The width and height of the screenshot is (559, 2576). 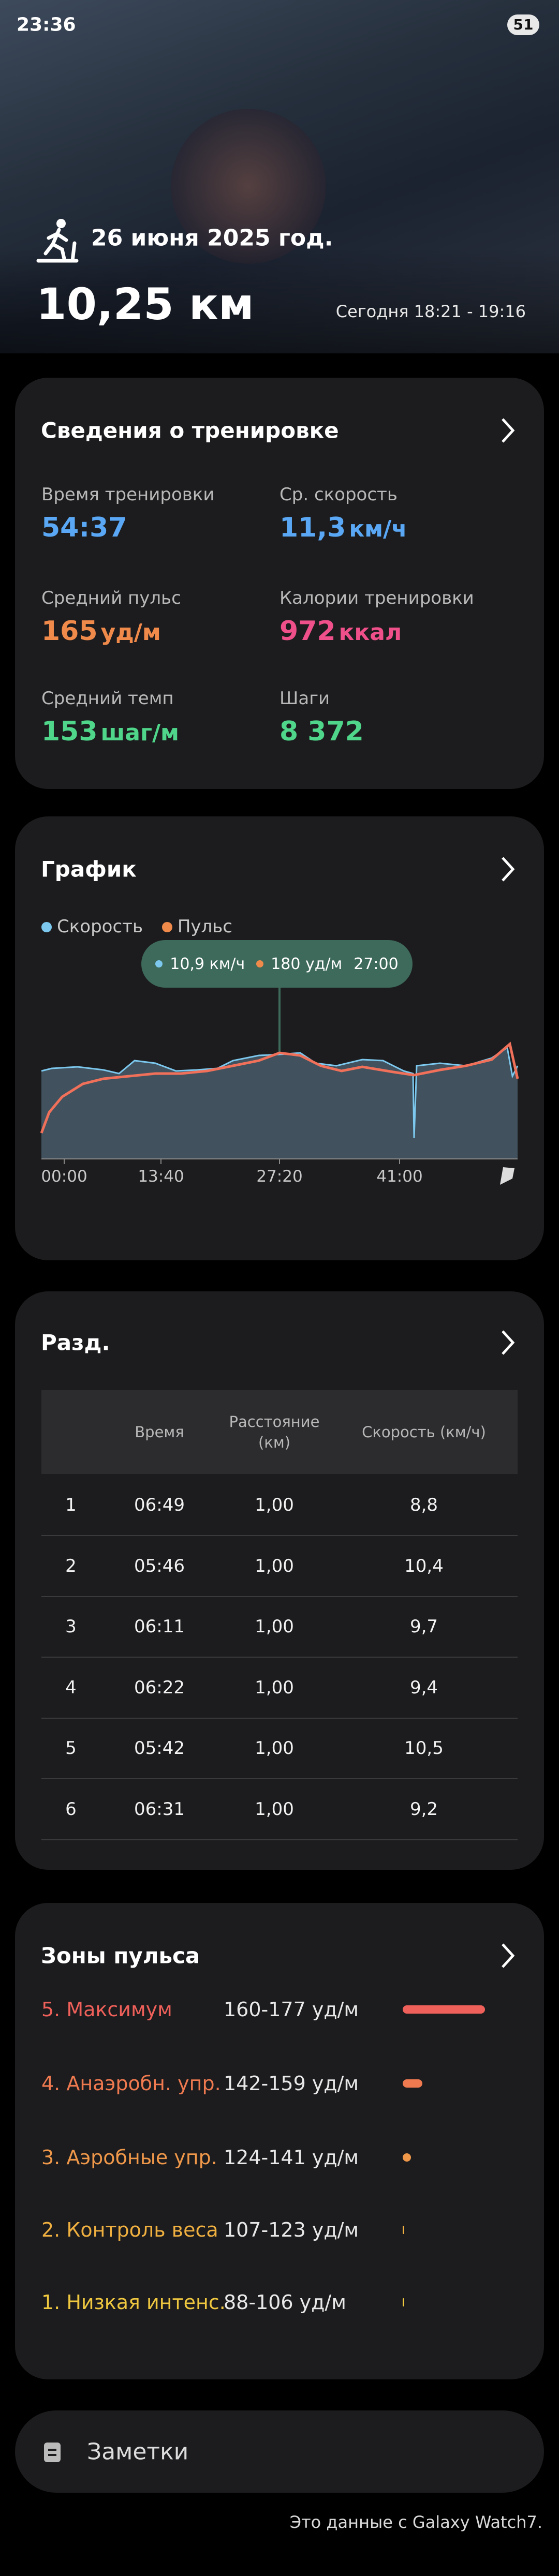 I want to click on stat-value: 972 ккал, so click(x=341, y=631).